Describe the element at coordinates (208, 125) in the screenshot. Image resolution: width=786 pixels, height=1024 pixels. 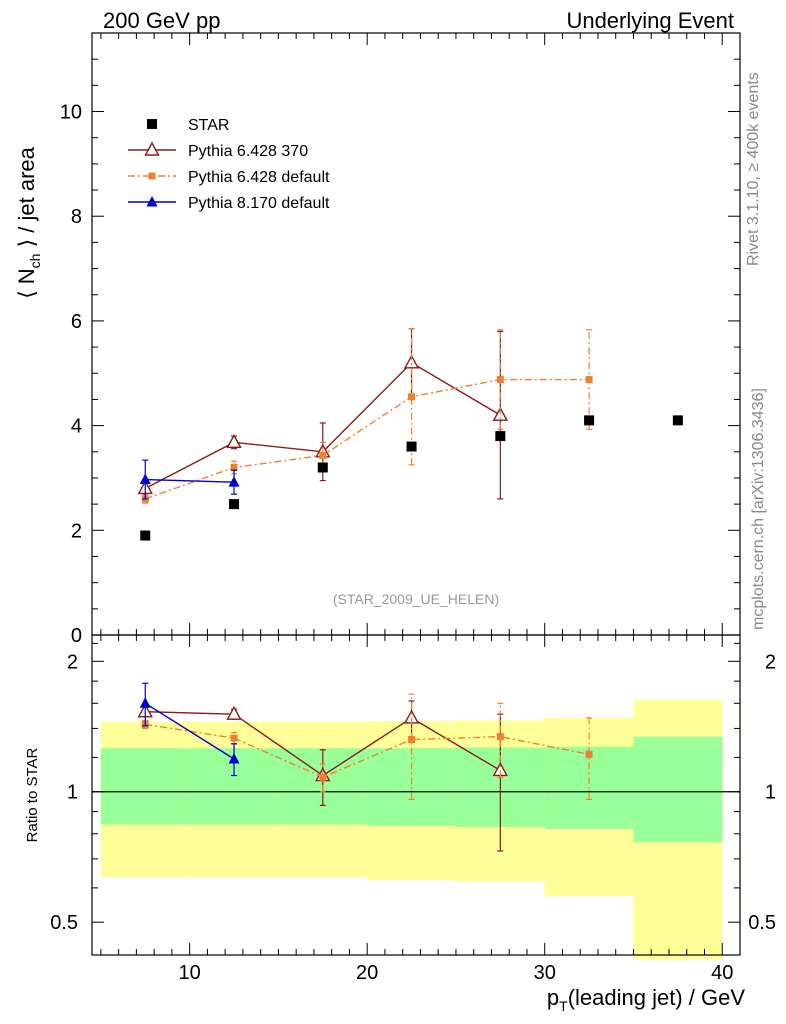
I see `legend-label: STAR` at that location.